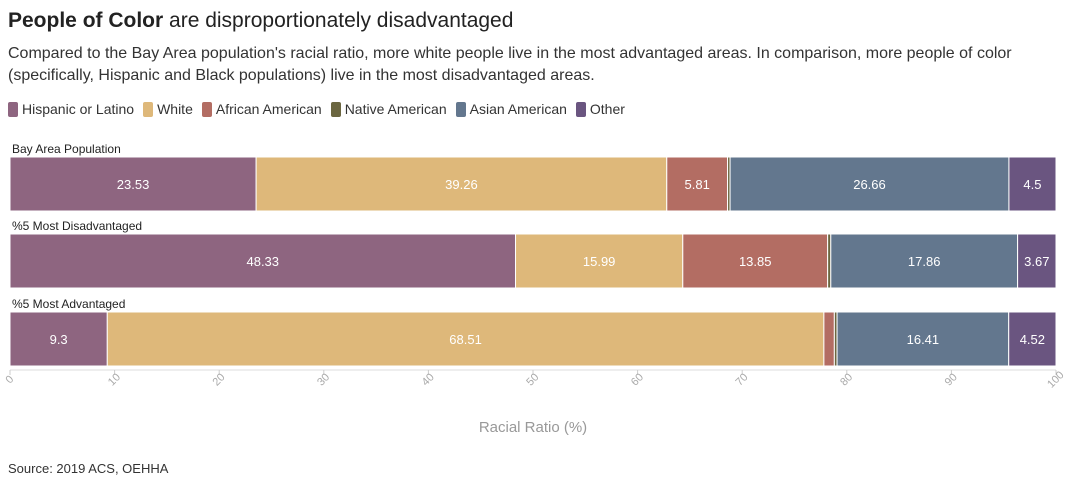 The width and height of the screenshot is (1074, 482). What do you see at coordinates (78, 109) in the screenshot?
I see `legend-label: Hispanic or Latino` at bounding box center [78, 109].